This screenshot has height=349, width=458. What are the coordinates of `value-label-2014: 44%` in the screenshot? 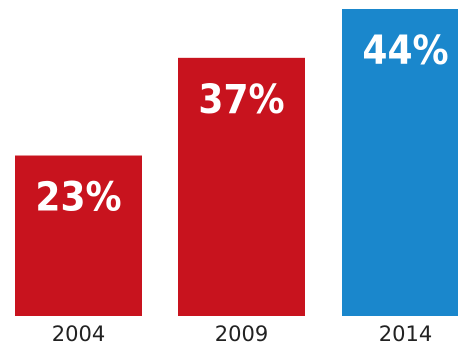 It's located at (405, 51).